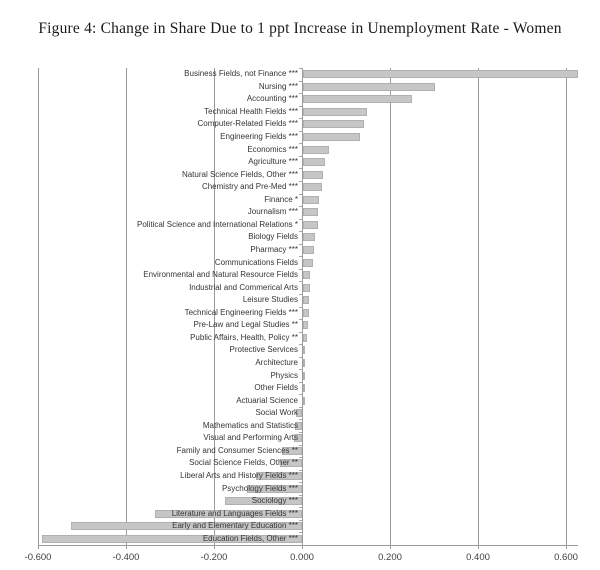 This screenshot has height=570, width=600. What do you see at coordinates (250, 437) in the screenshot?
I see `category-label: Visual and Performing Arts` at bounding box center [250, 437].